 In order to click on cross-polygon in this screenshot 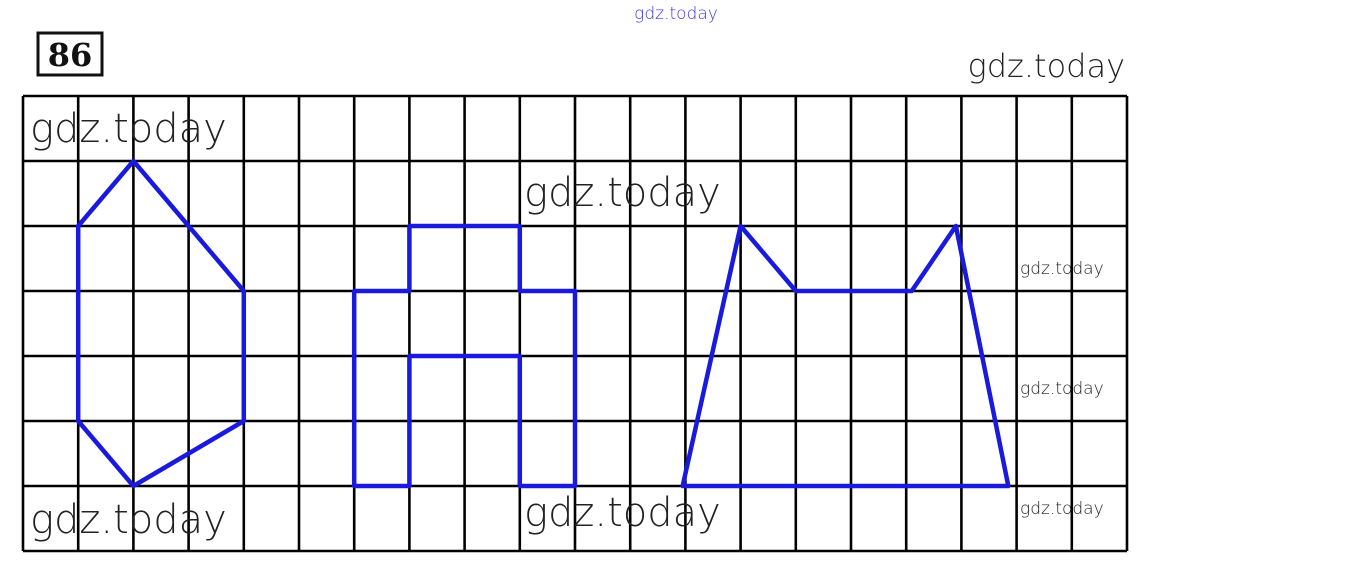, I will do `click(464, 356)`.